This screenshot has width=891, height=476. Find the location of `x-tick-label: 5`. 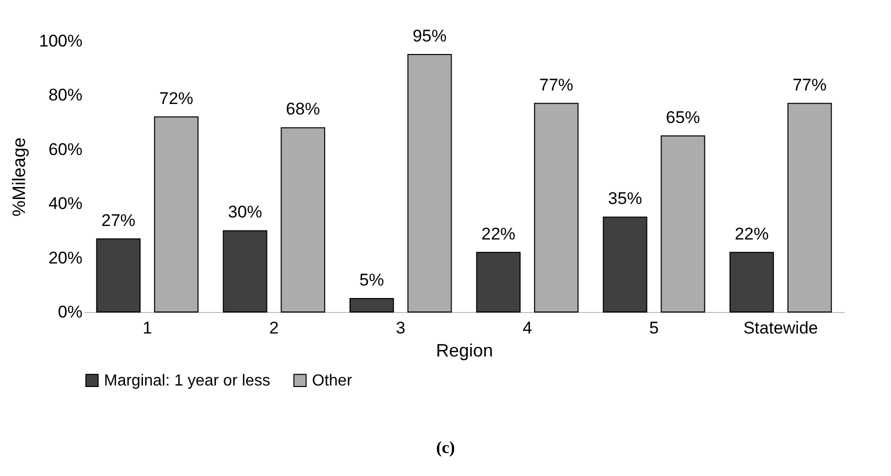

x-tick-label: 5 is located at coordinates (654, 328).